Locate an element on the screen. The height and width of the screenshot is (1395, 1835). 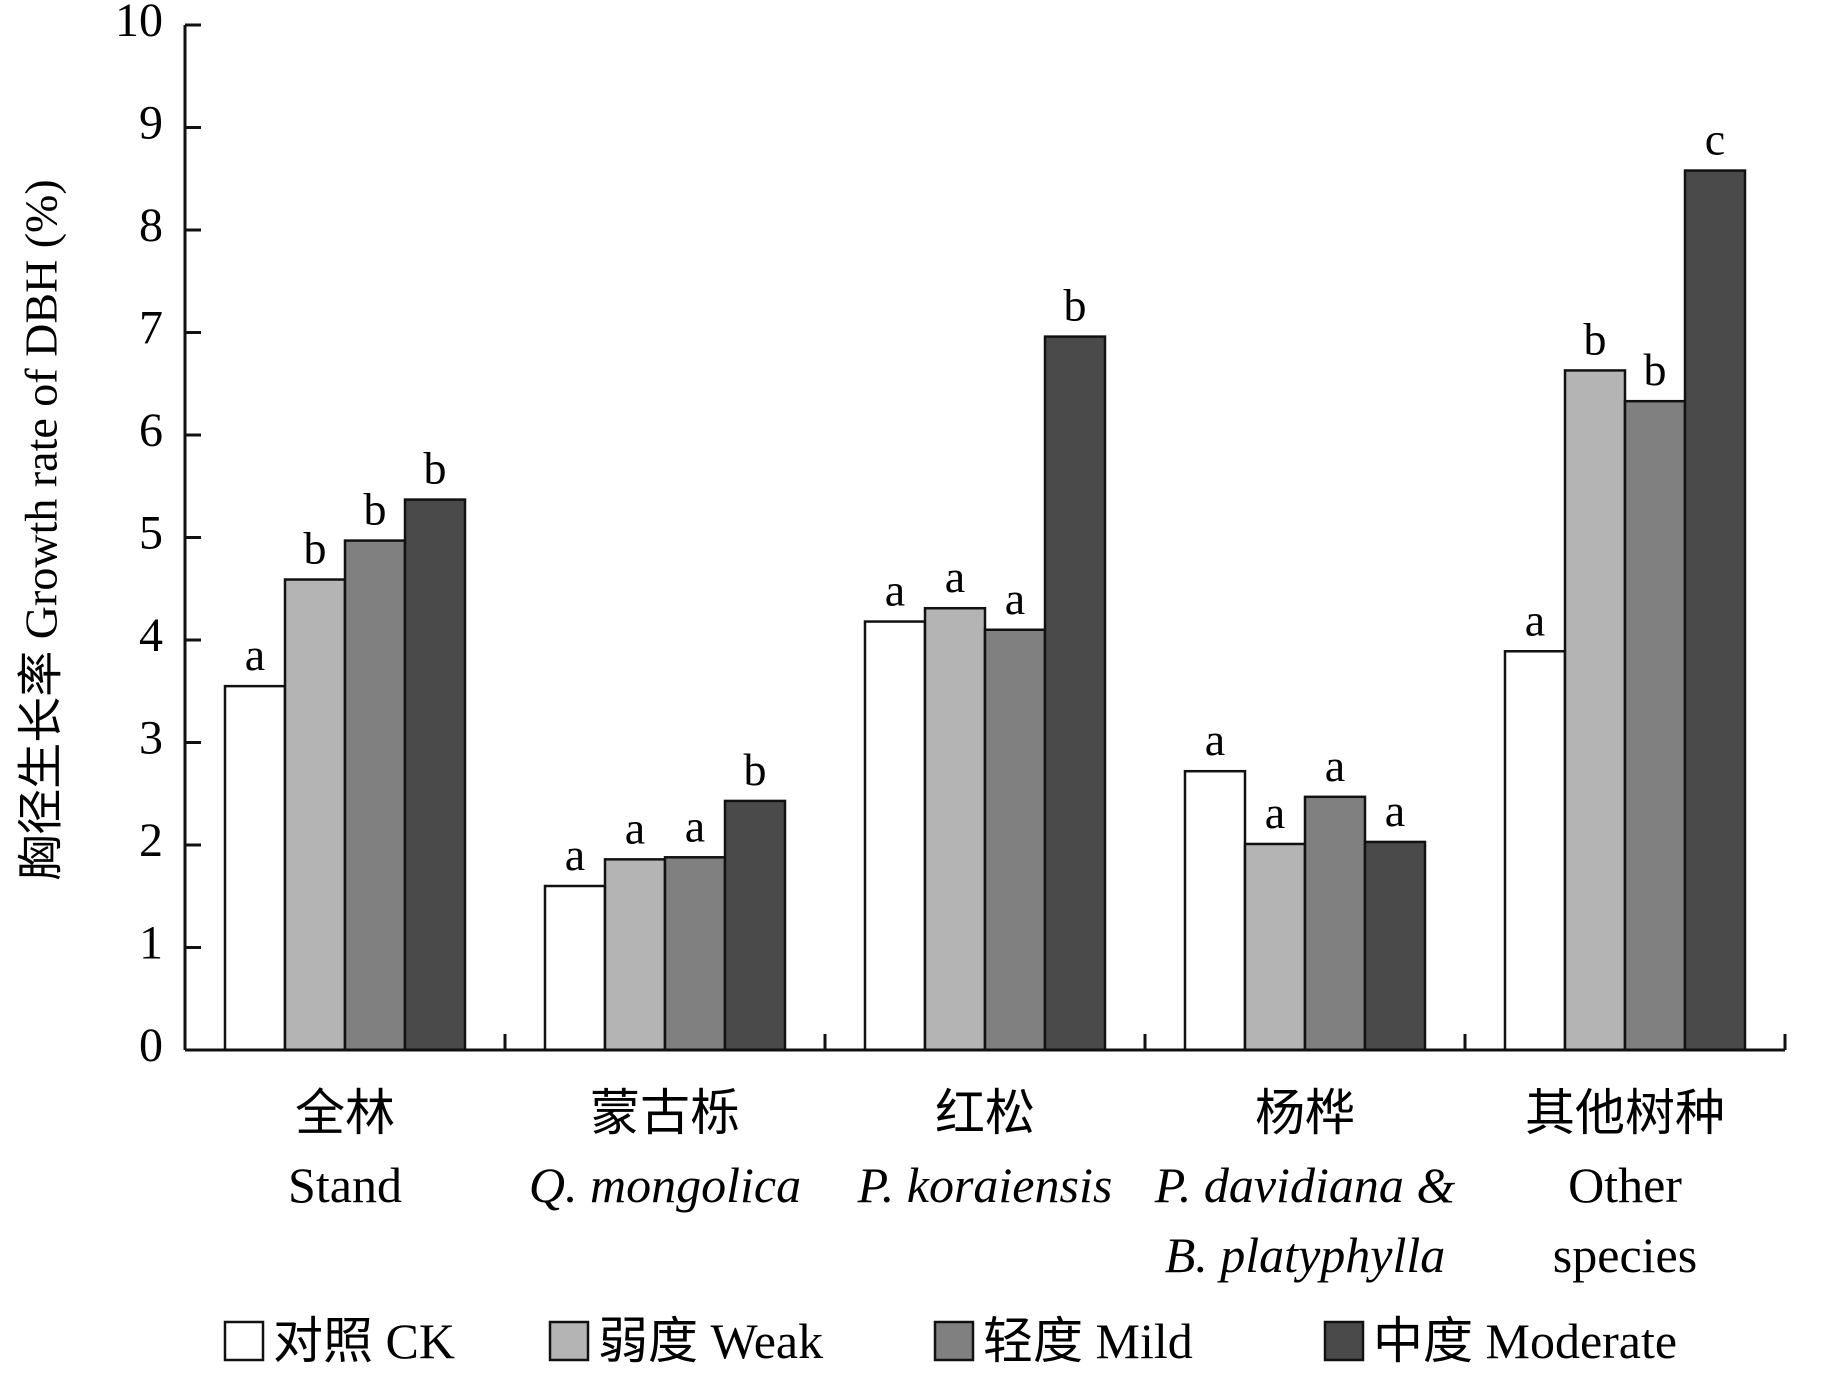
x-group-label-en: P. koraiensis is located at coordinates (985, 1185).